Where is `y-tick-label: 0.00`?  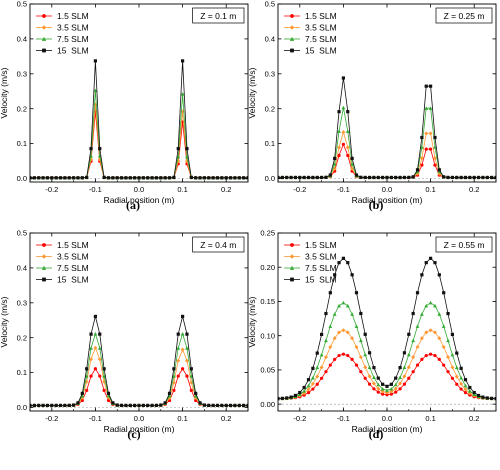
y-tick-label: 0.00 is located at coordinates (267, 404).